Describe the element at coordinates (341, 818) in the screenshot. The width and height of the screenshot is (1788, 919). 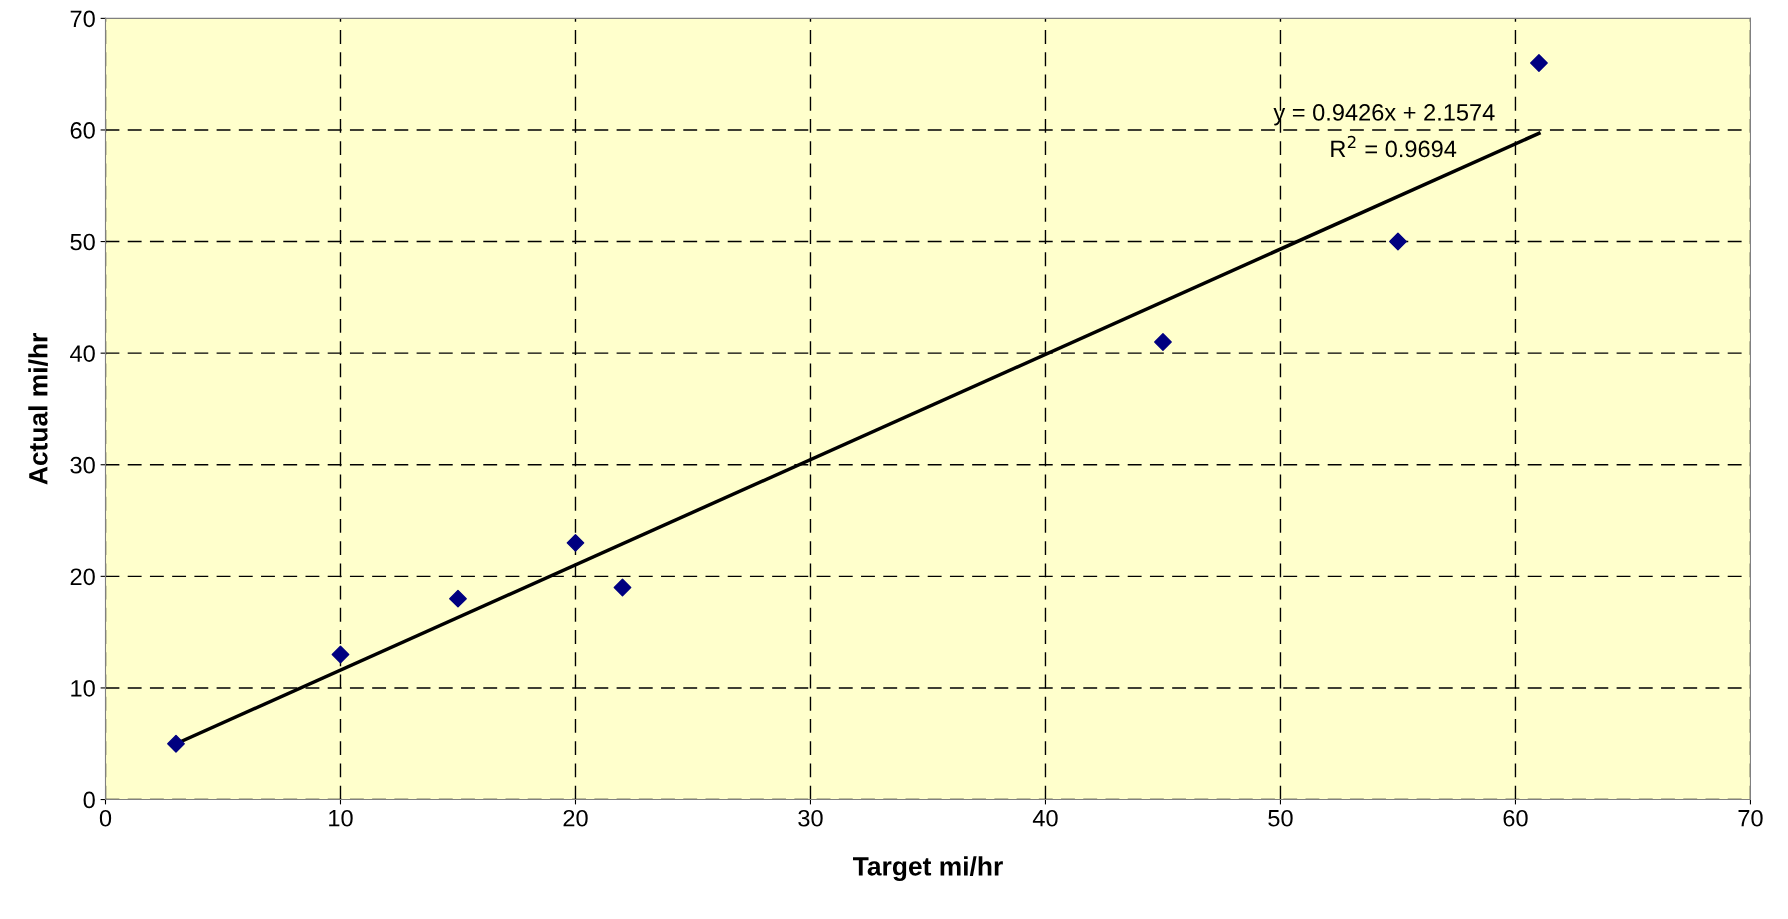
I see `x-tick-label: 10` at that location.